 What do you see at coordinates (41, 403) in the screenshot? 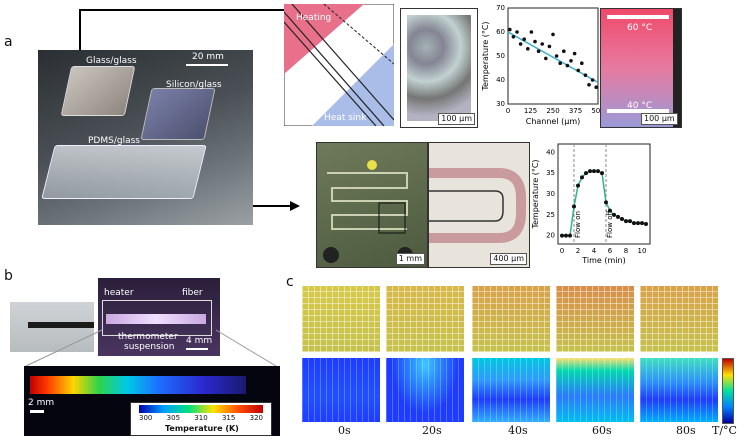
I see `scale-2mm: 2 mm` at bounding box center [41, 403].